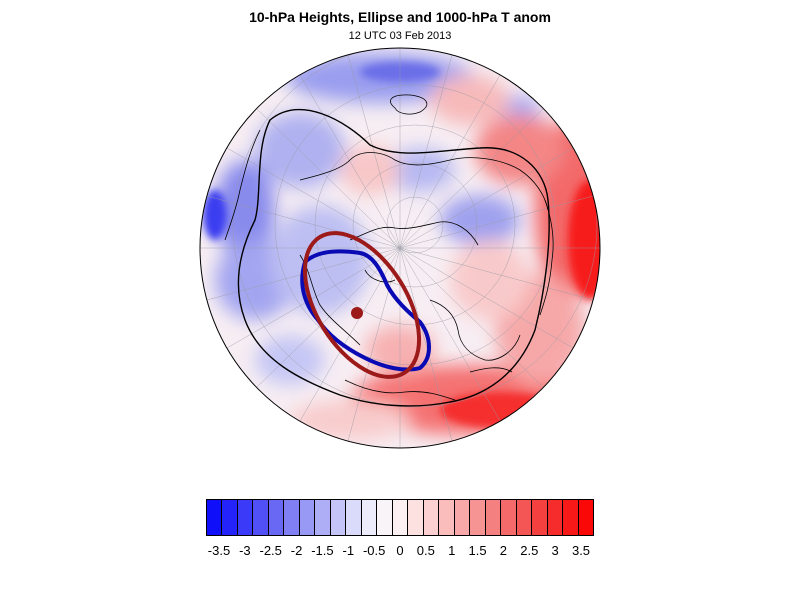 The image size is (800, 600). Describe the element at coordinates (322, 550) in the screenshot. I see `colorbar-tick-label: -1.5` at that location.